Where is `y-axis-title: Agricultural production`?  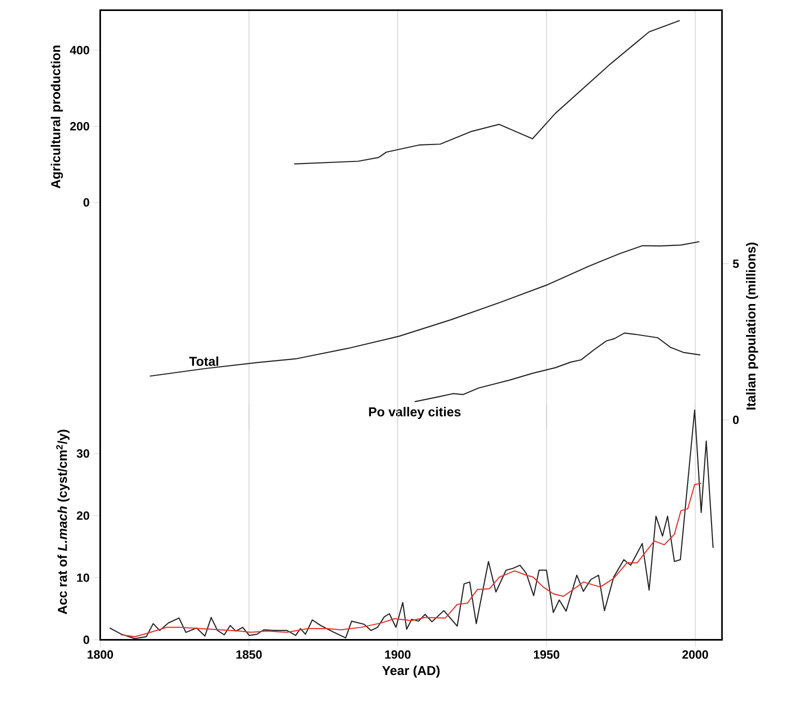
y-axis-title: Agricultural production is located at coordinates (56, 117).